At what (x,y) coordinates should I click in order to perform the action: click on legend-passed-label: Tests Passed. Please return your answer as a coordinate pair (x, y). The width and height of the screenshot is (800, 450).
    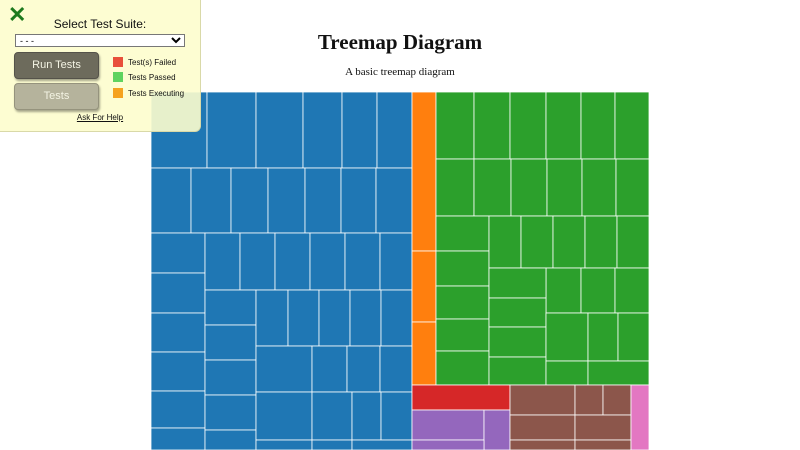
    Looking at the image, I should click on (152, 77).